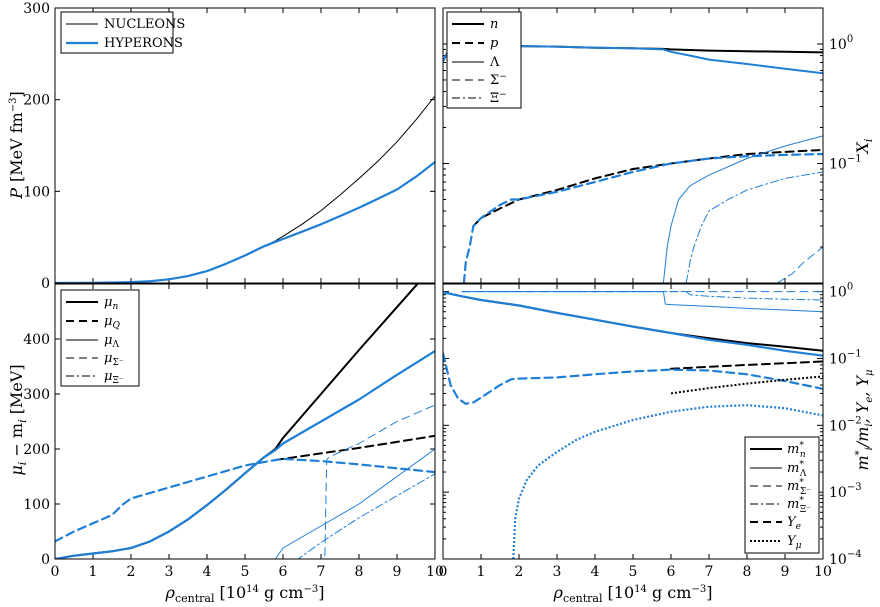  Describe the element at coordinates (796, 450) in the screenshot. I see `legend-label-mstar-n: m* n` at that location.